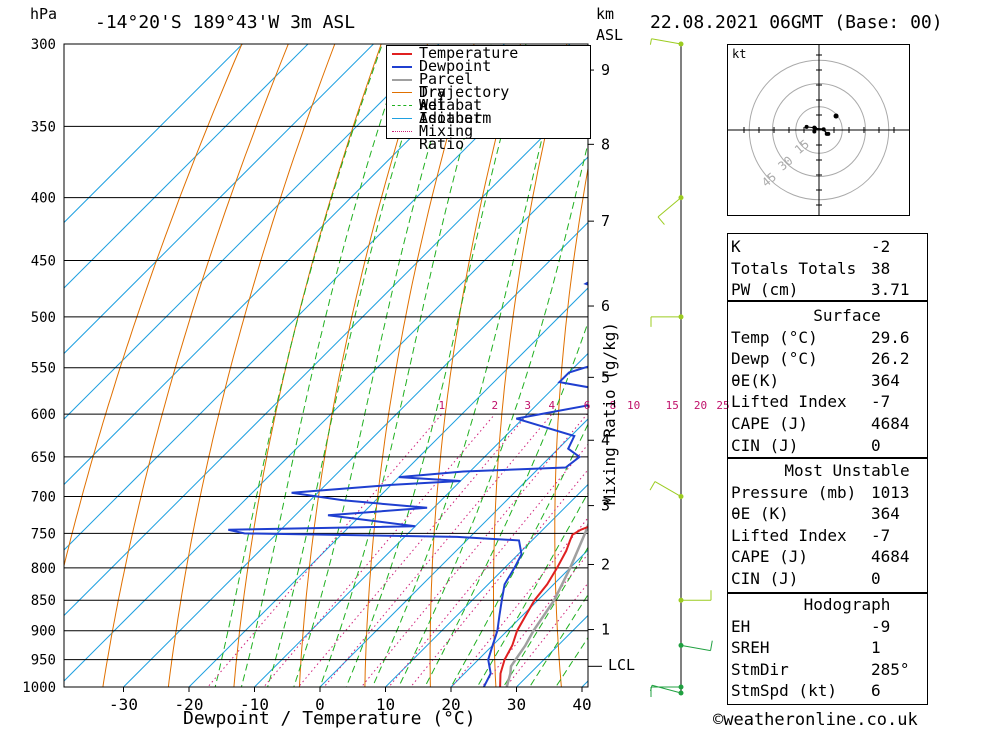 This screenshot has width=1000, height=733. What do you see at coordinates (527, 405) in the screenshot?
I see `mixing-ratio-label: 3` at bounding box center [527, 405].